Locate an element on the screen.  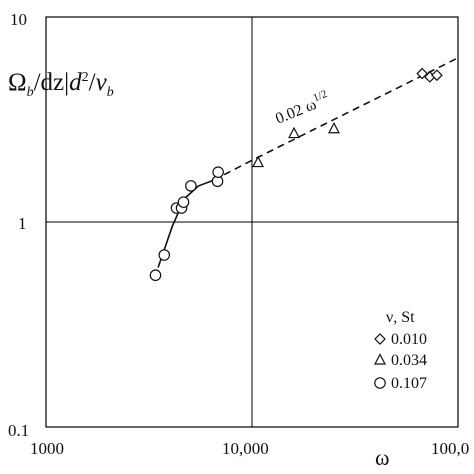
y-tick-top: 10 is located at coordinates (18, 19).